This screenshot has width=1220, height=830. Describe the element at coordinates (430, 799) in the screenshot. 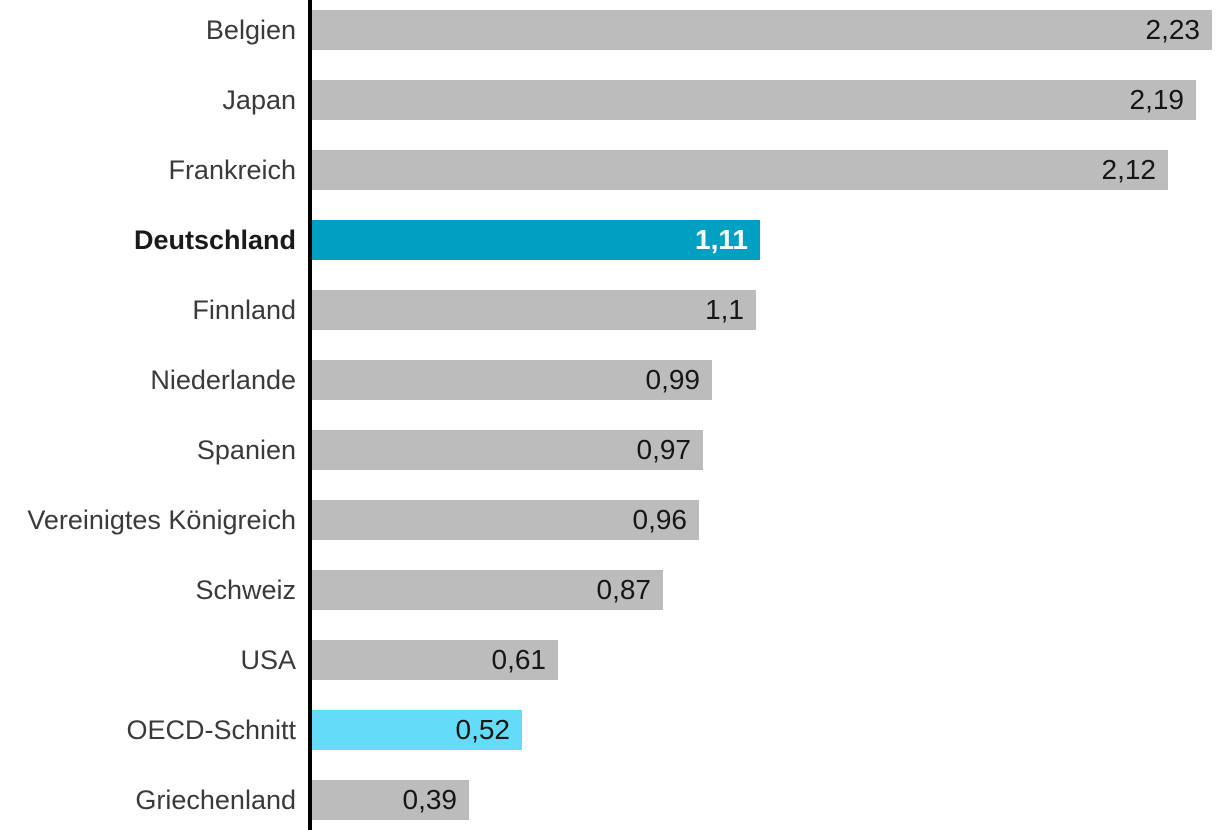

I see `bar-value-label: 0,39` at that location.